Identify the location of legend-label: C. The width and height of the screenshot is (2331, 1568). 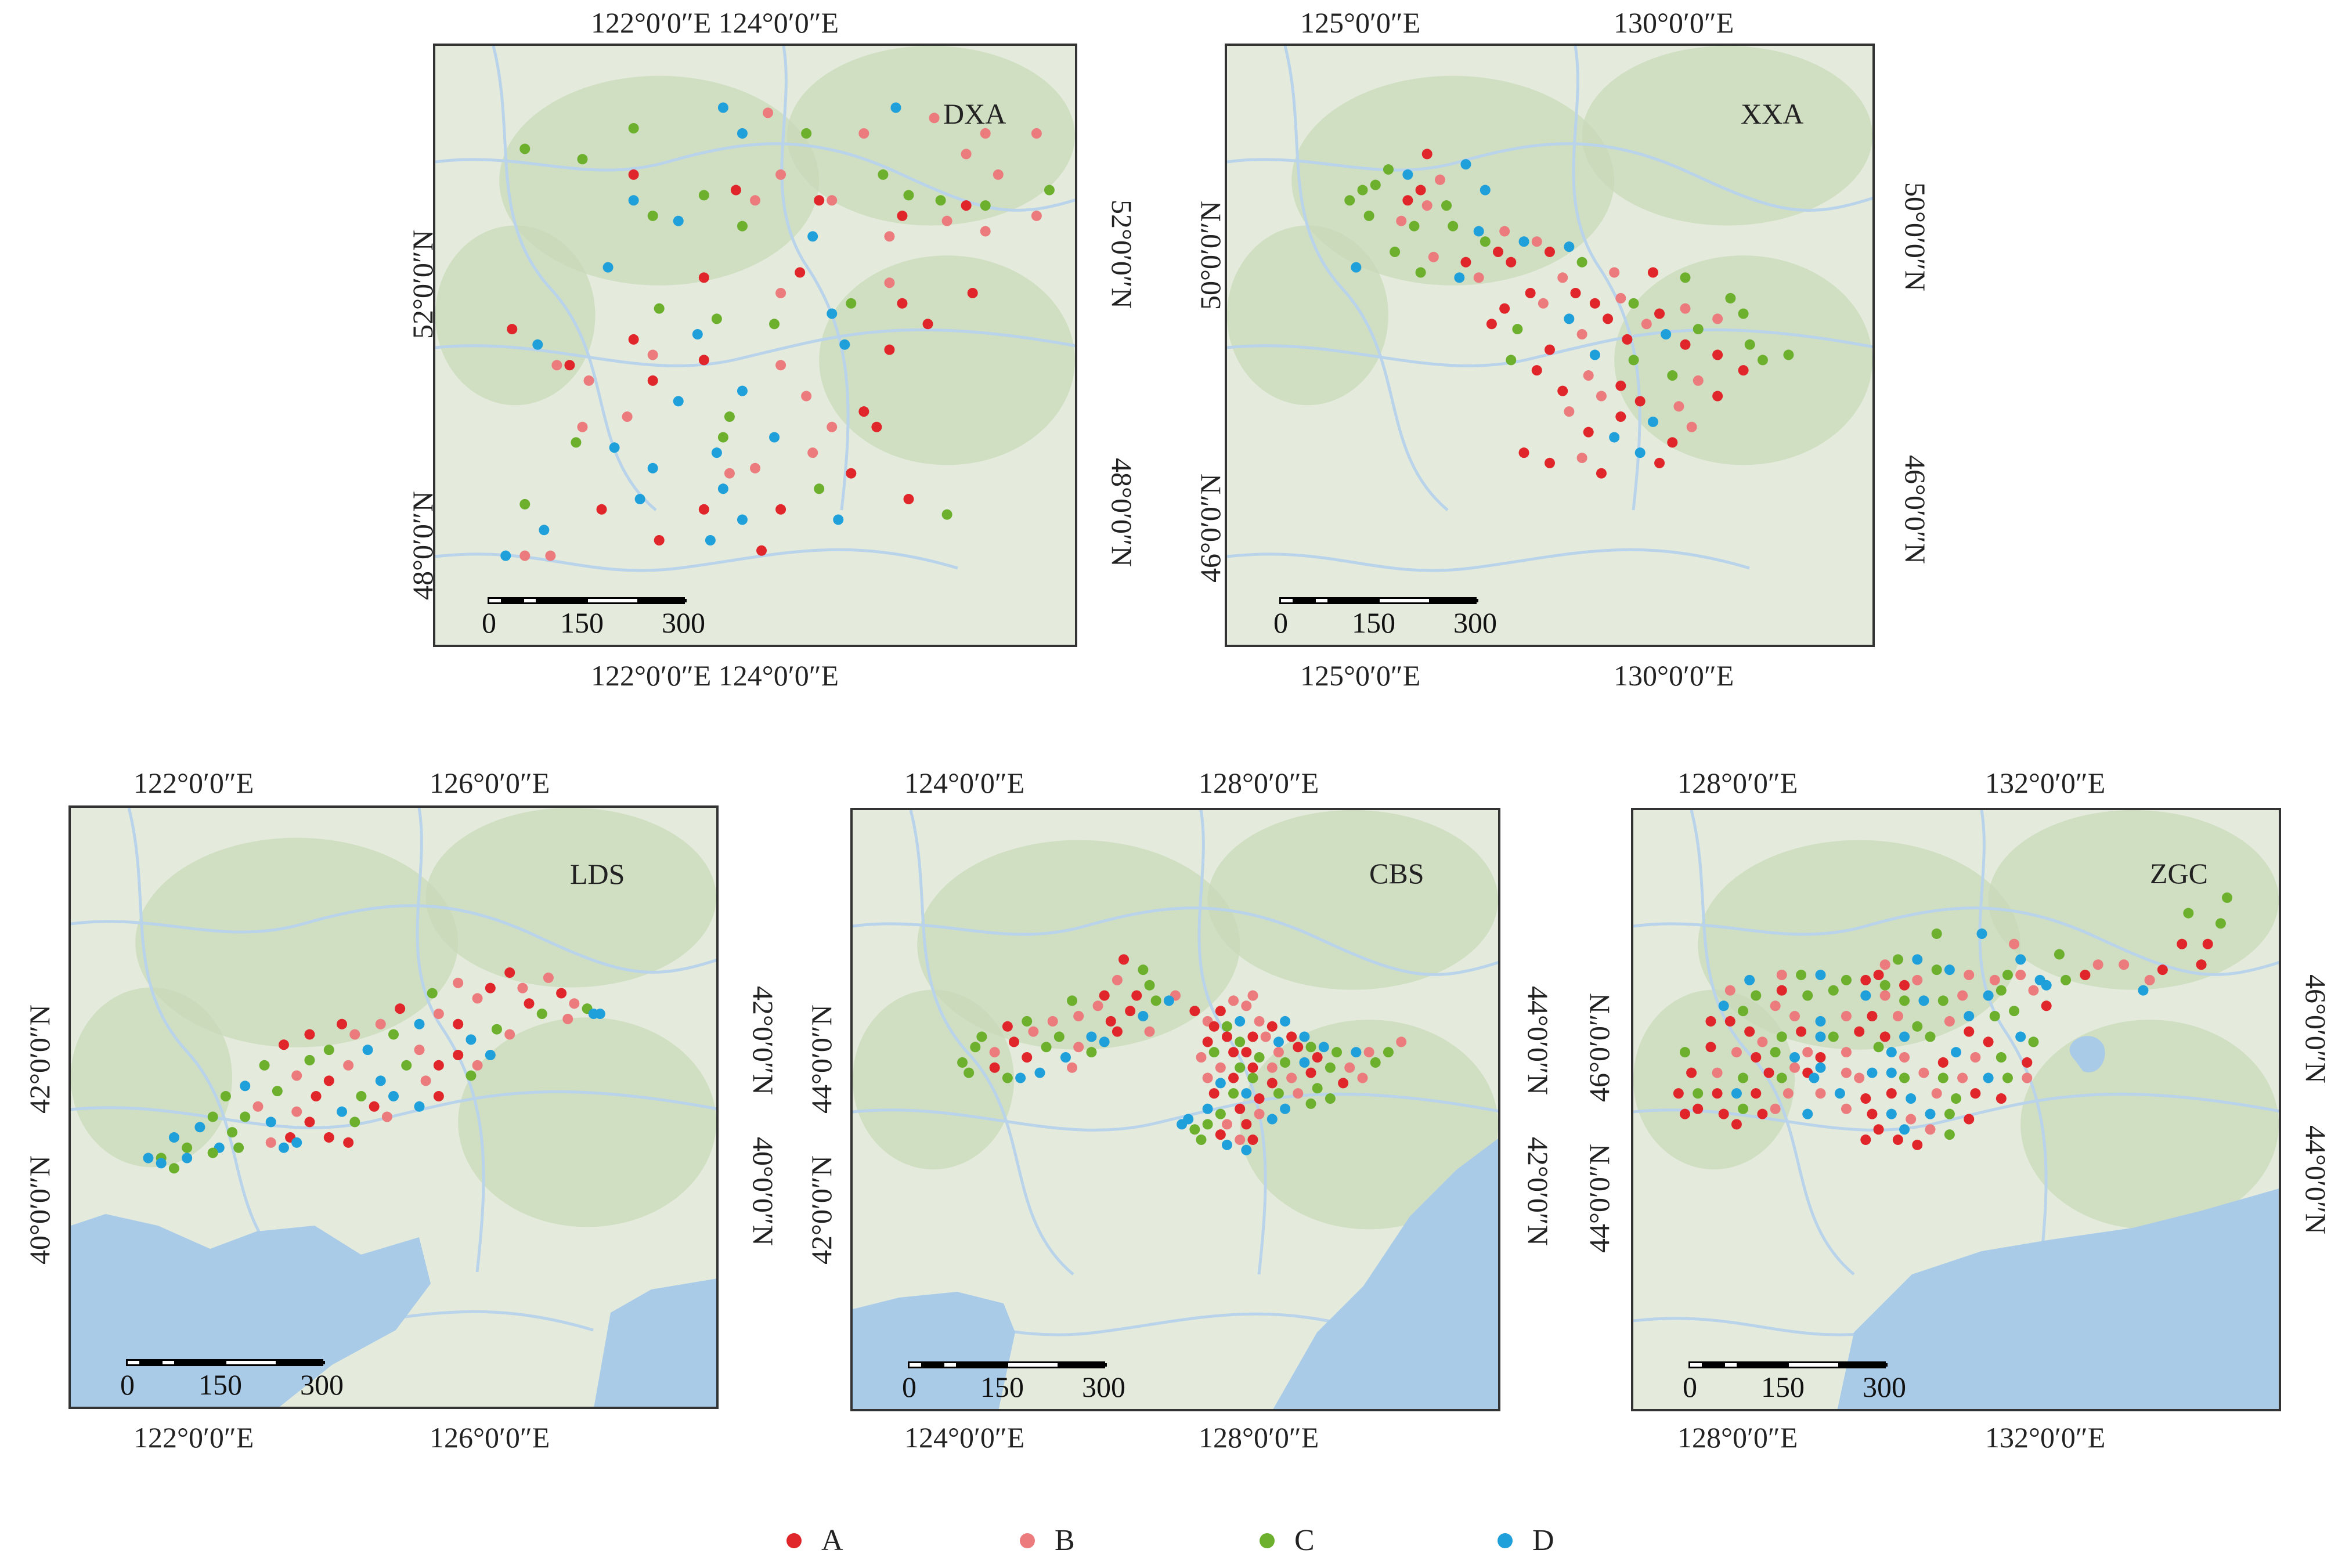
(1304, 1540).